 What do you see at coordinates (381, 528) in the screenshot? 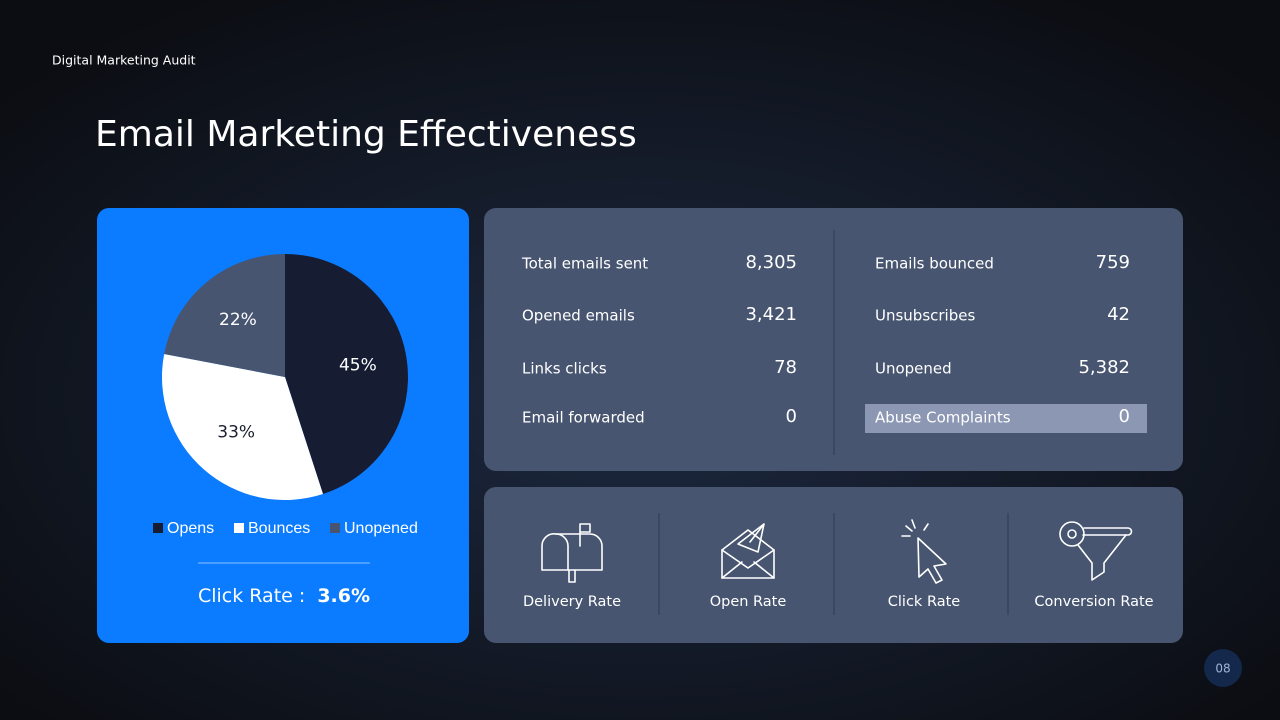
I see `legend-label: Unopened` at bounding box center [381, 528].